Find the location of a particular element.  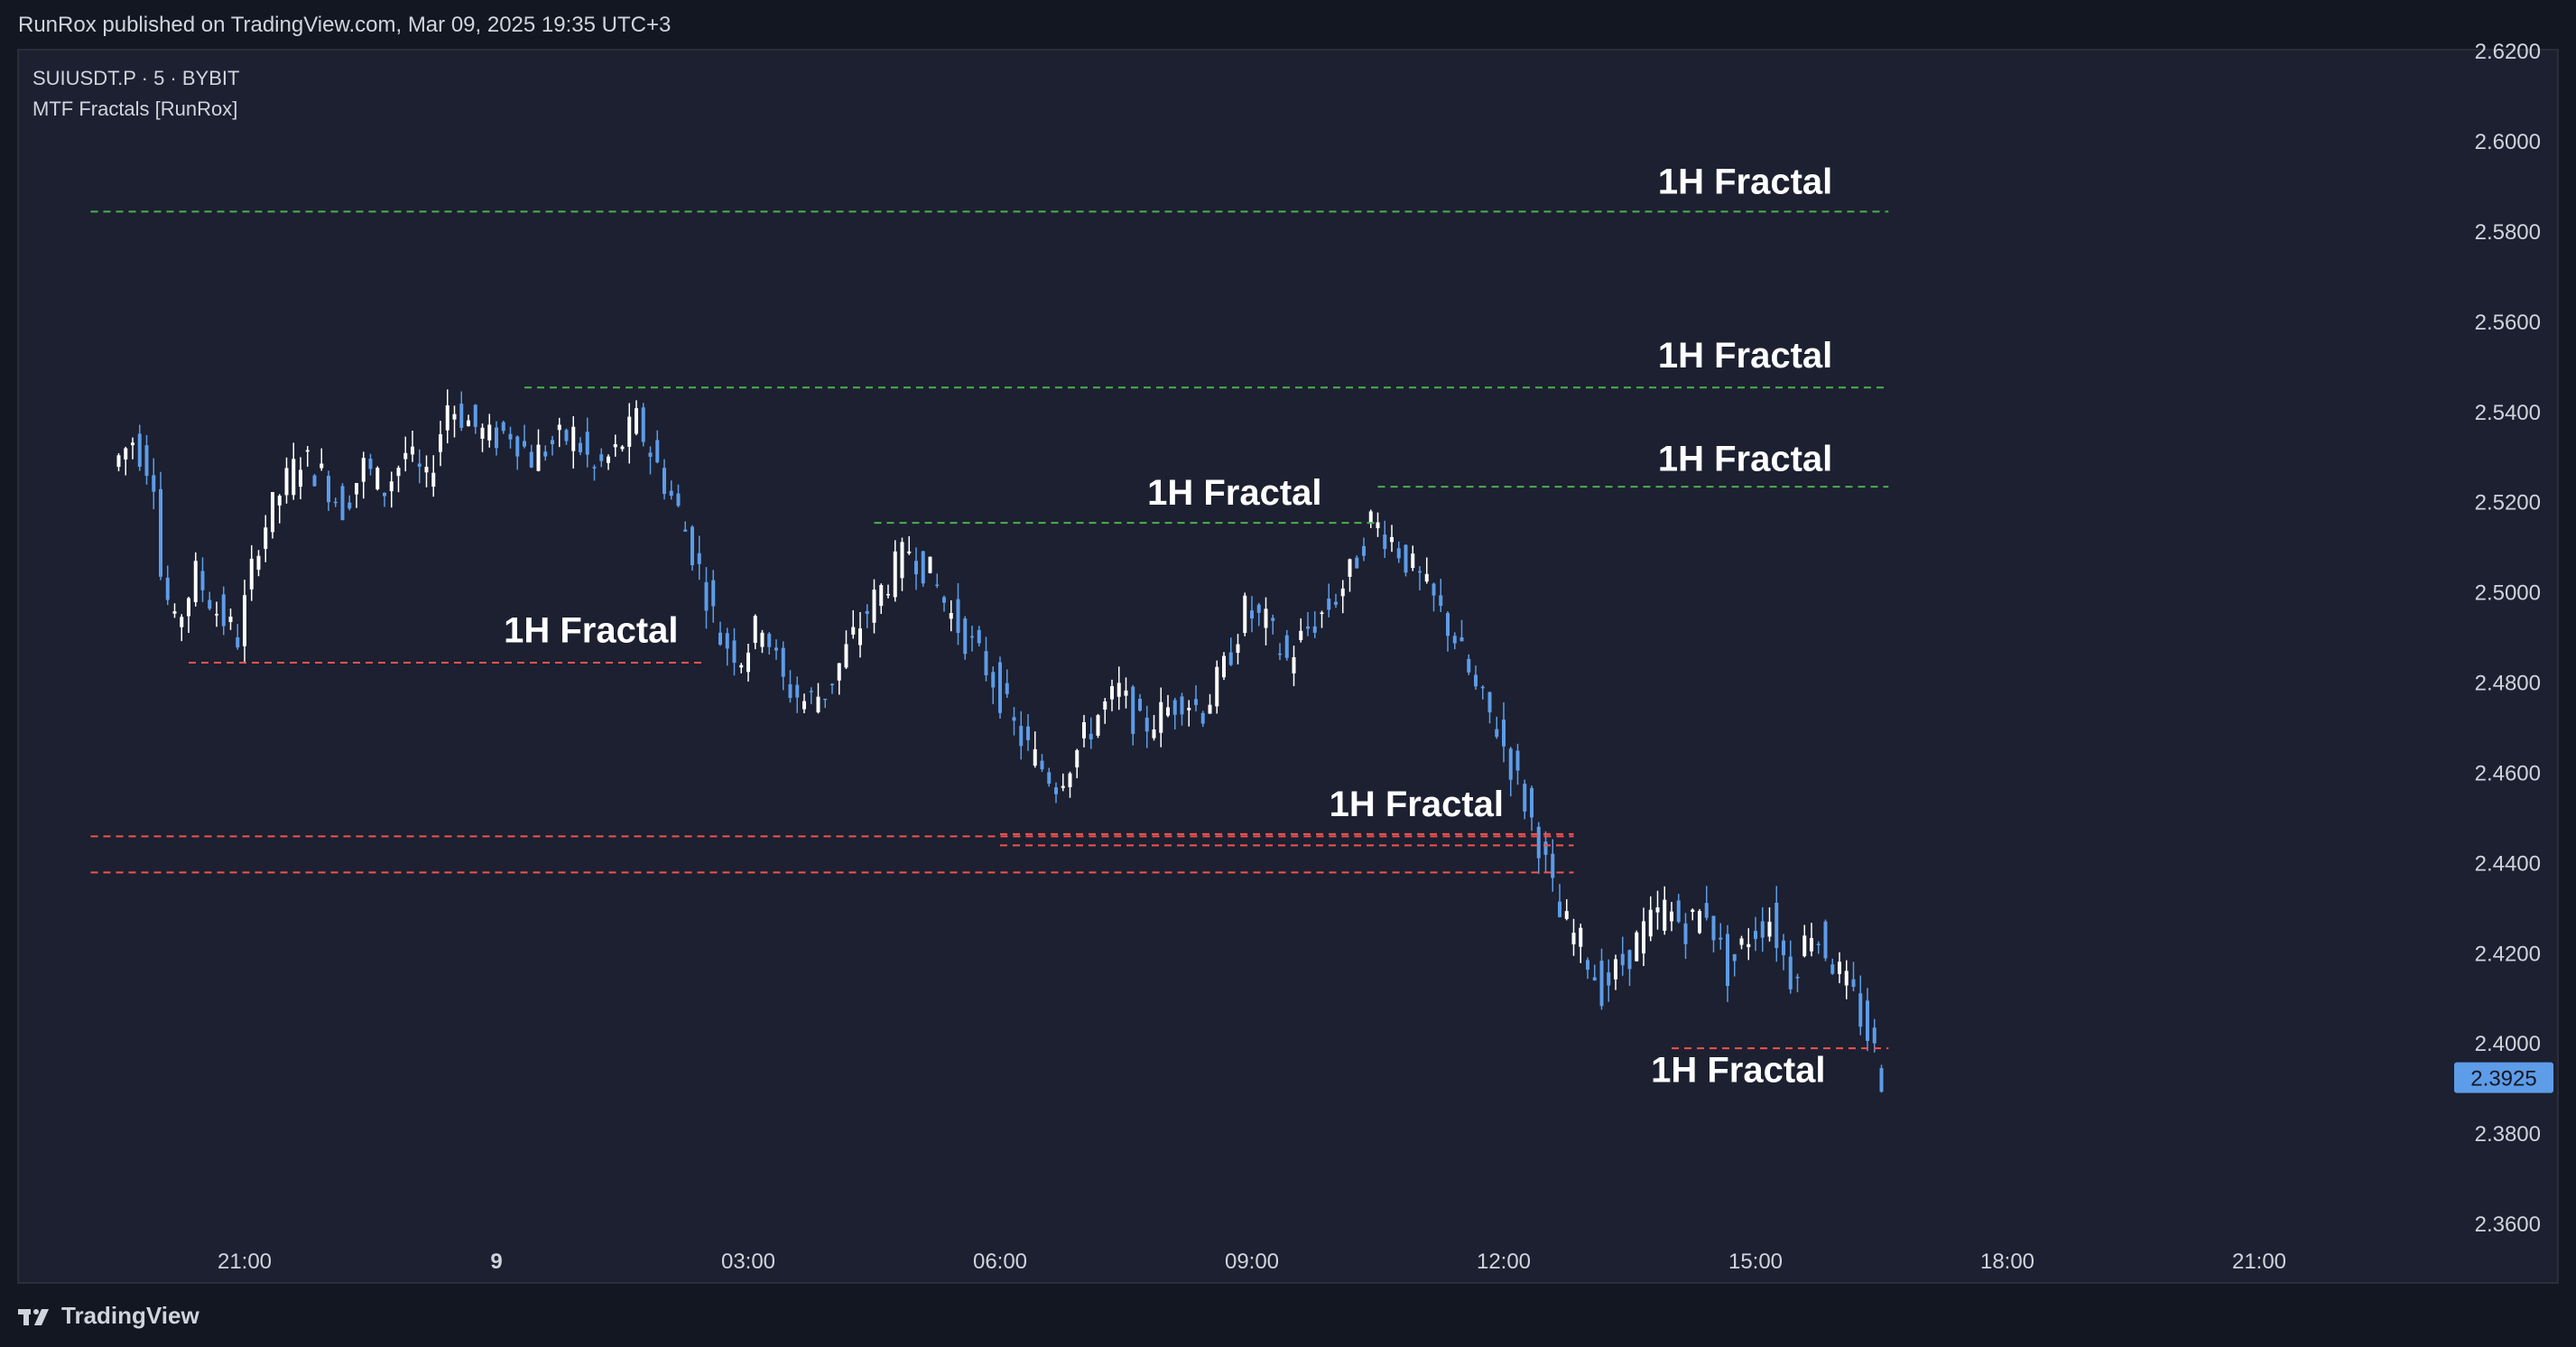

symbol-legend: SUIUSDT.P · 5 · BYBIT is located at coordinates (136, 78).